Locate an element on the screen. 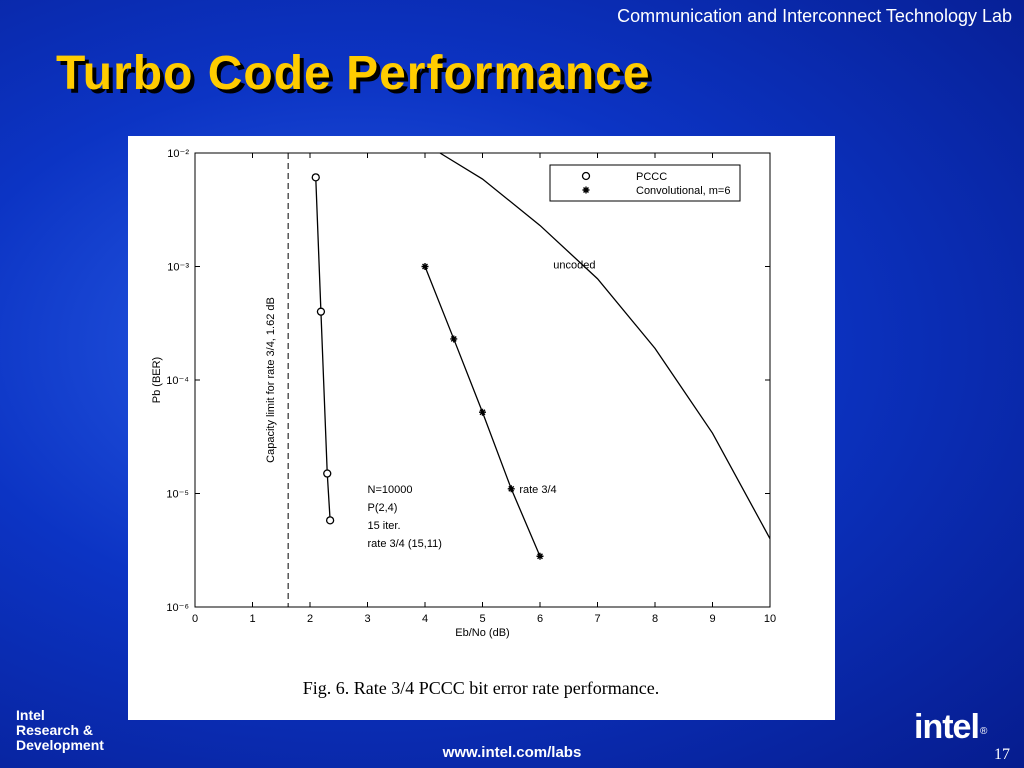  y-tick-label: 10⁻⁴ is located at coordinates (177, 381).